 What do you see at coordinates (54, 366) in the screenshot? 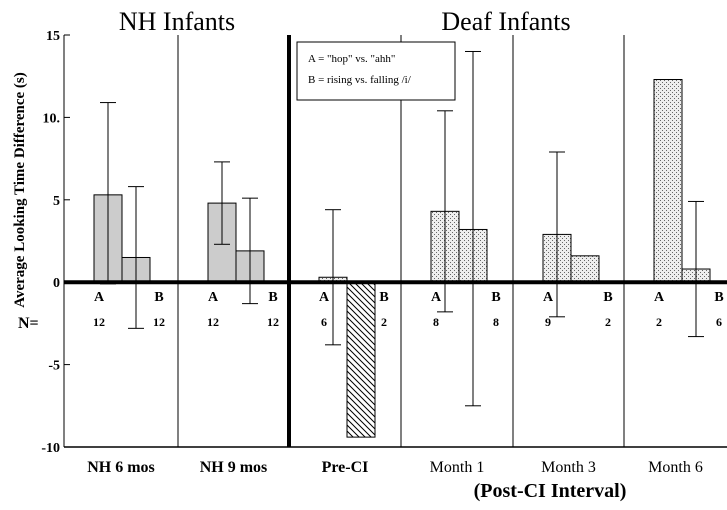
I see `y-tick-label: -5` at bounding box center [54, 366].